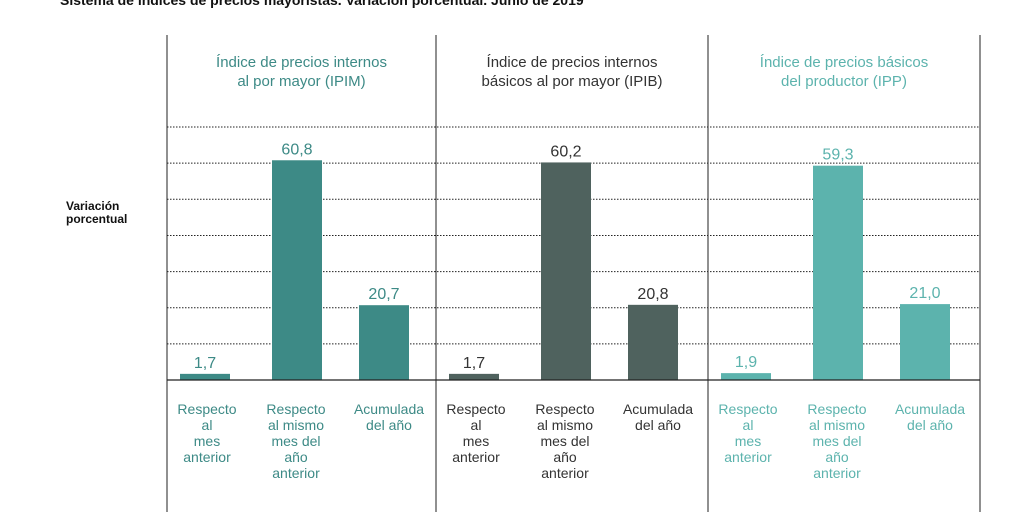 Image resolution: width=1024 pixels, height=516 pixels. What do you see at coordinates (565, 151) in the screenshot?
I see `data-label: 60,2` at bounding box center [565, 151].